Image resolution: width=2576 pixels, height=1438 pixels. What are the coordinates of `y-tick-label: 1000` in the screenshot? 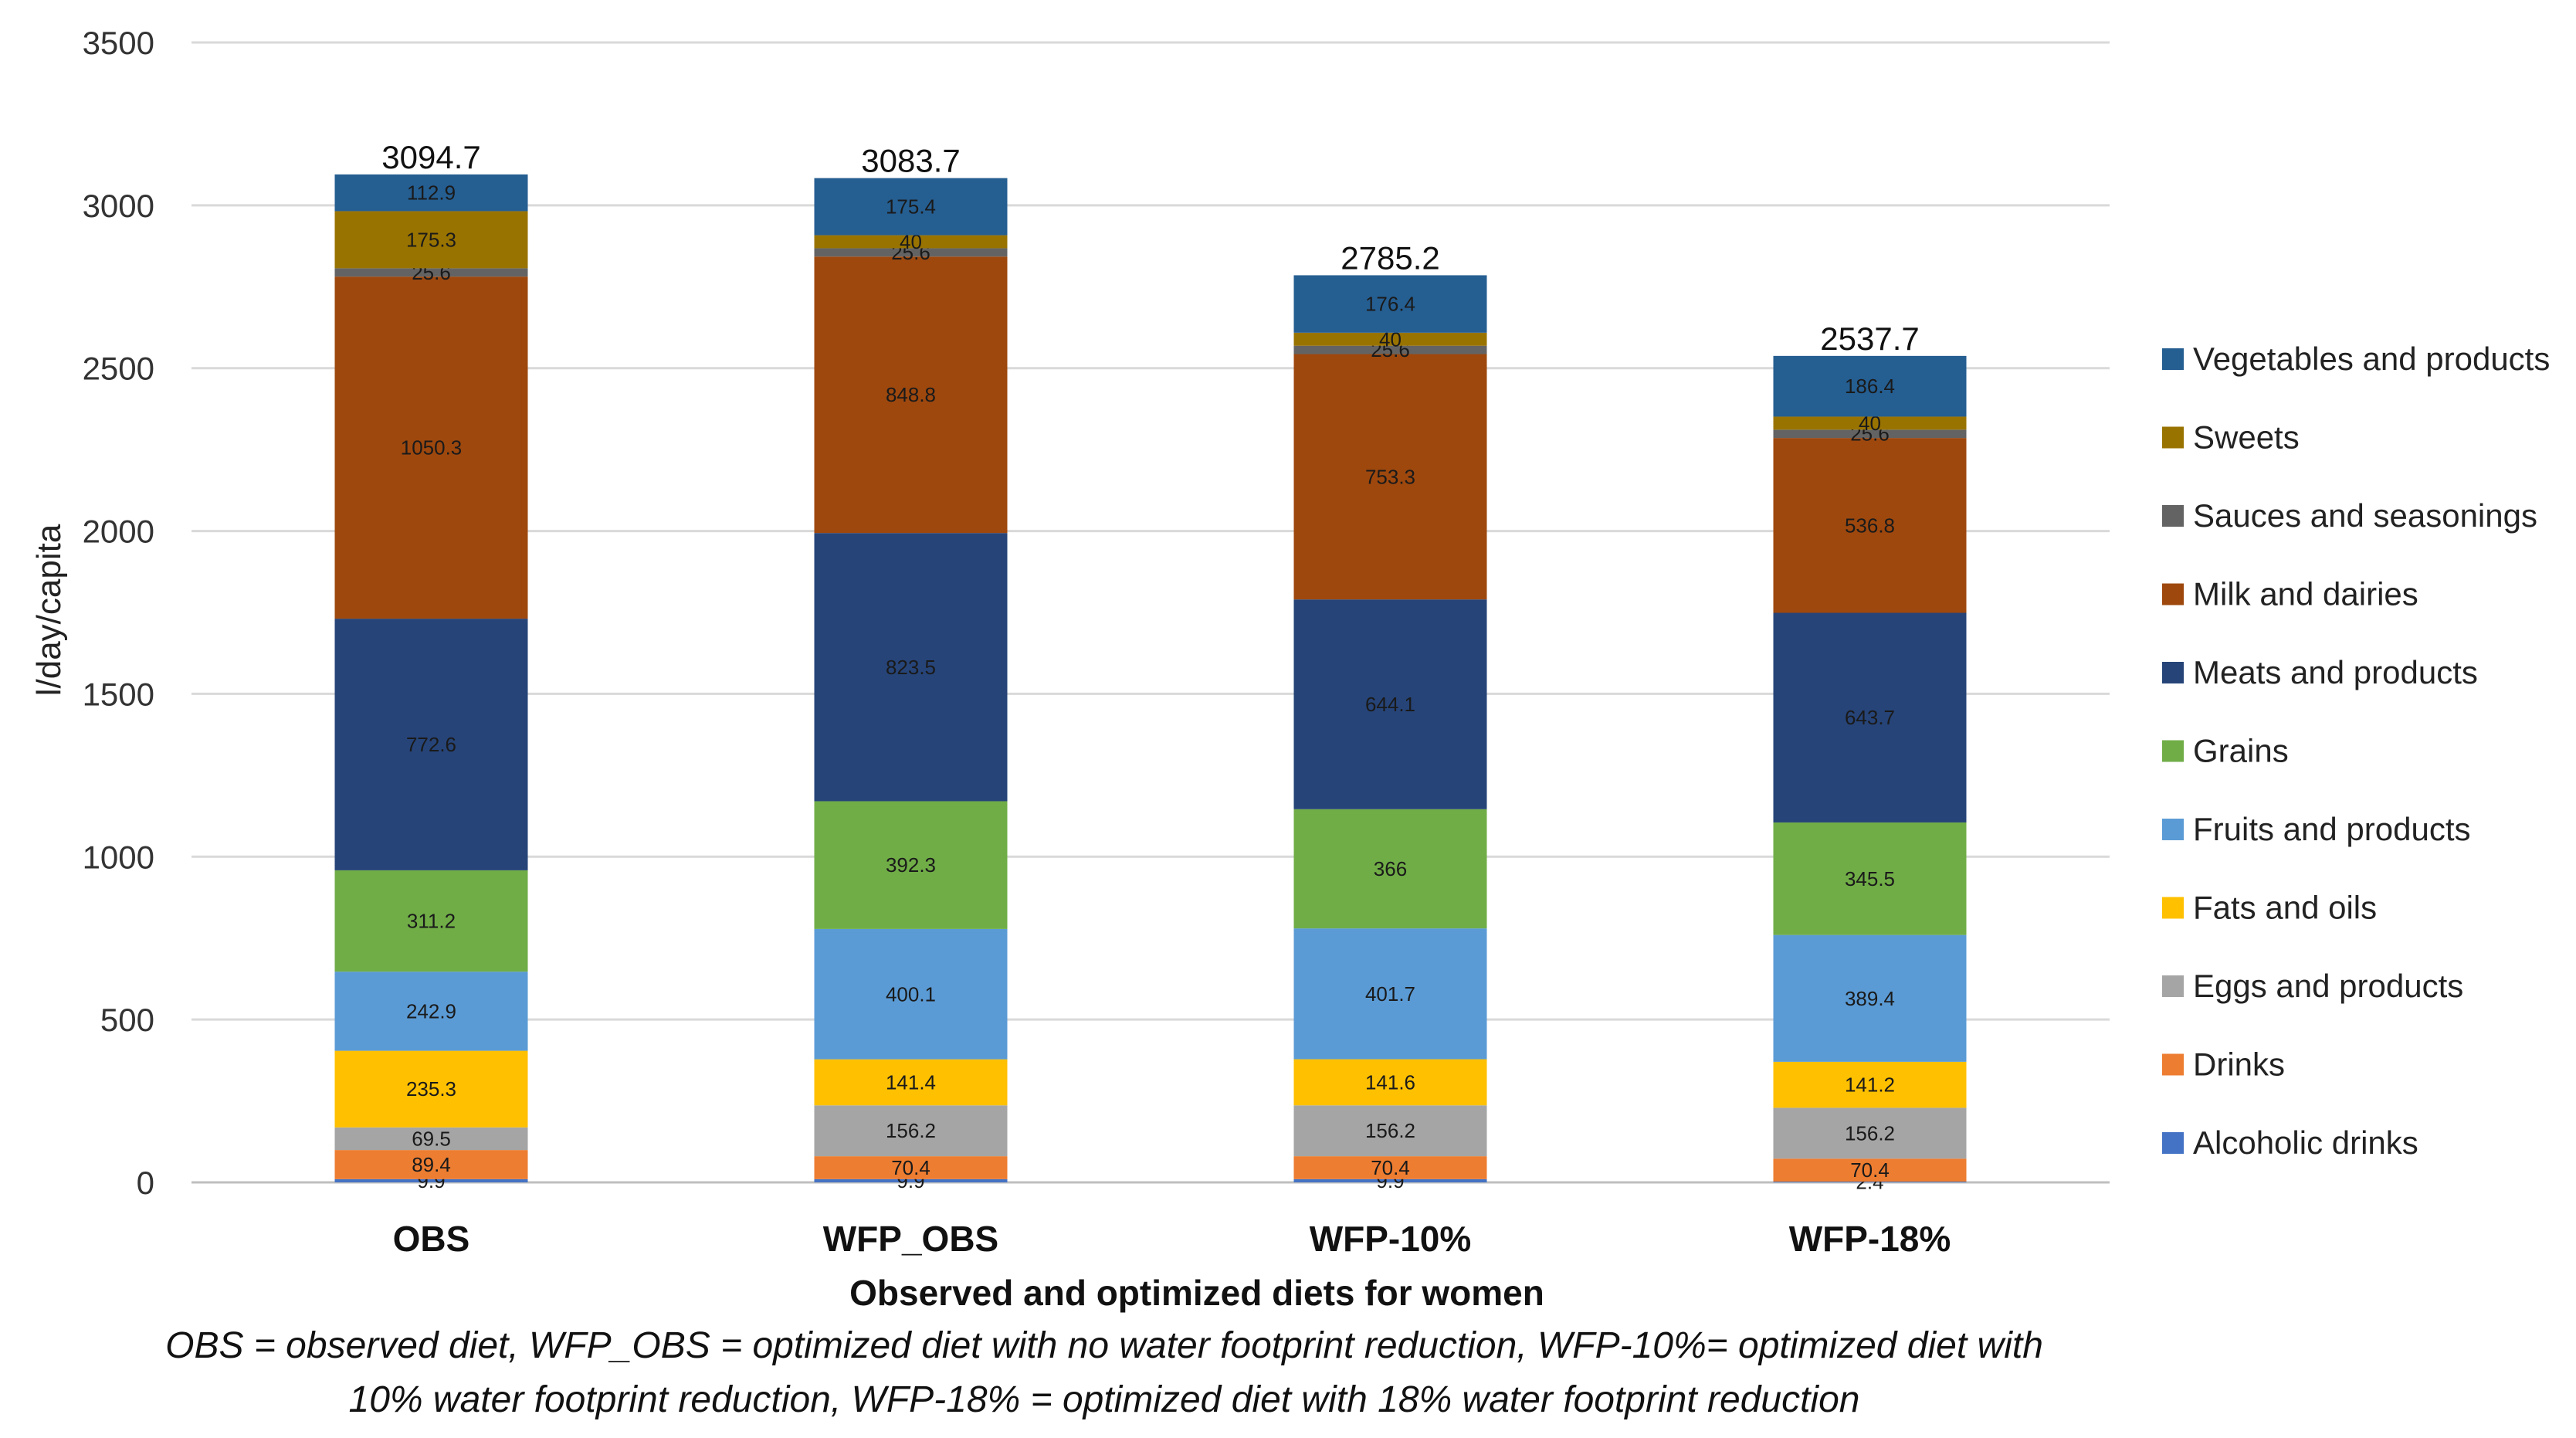 It's located at (118, 857).